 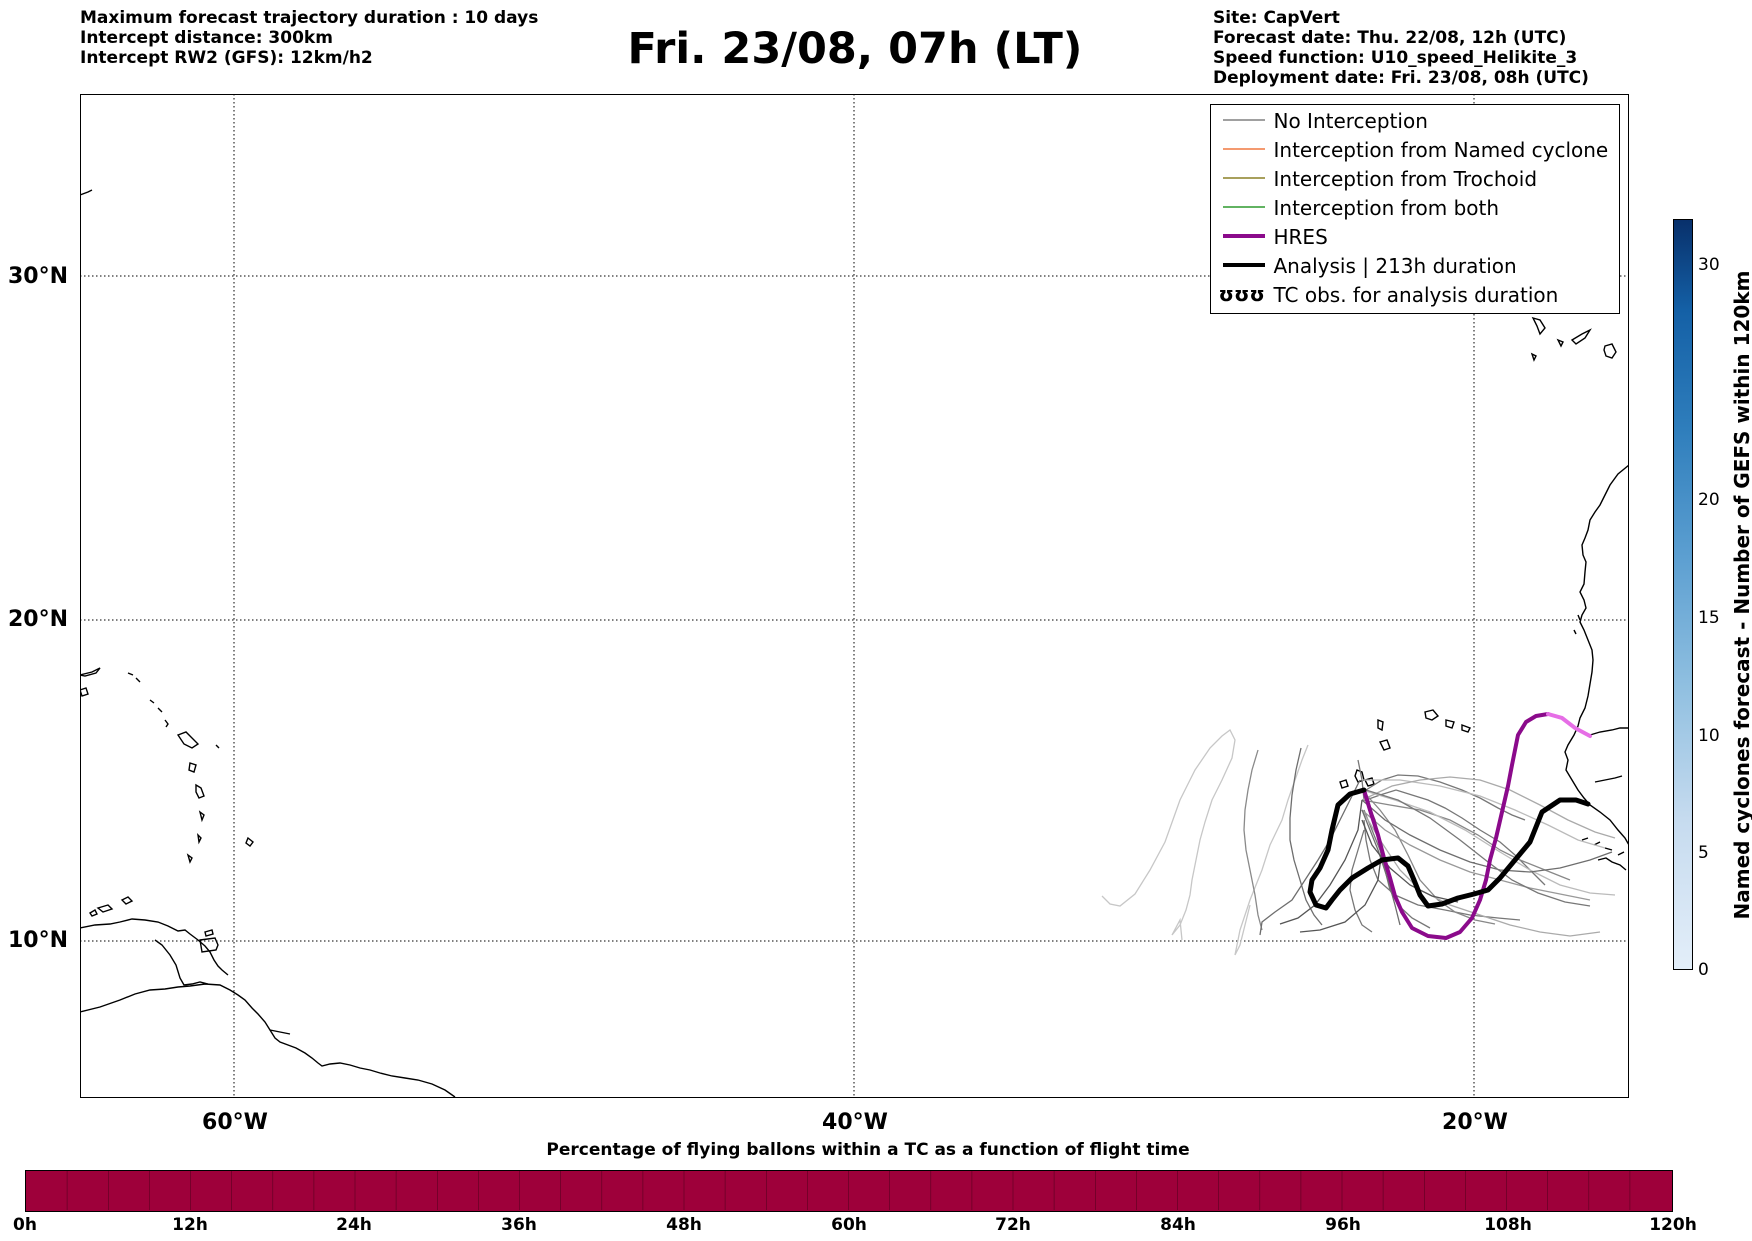 What do you see at coordinates (1709, 736) in the screenshot?
I see `colorbar-tick: 10` at bounding box center [1709, 736].